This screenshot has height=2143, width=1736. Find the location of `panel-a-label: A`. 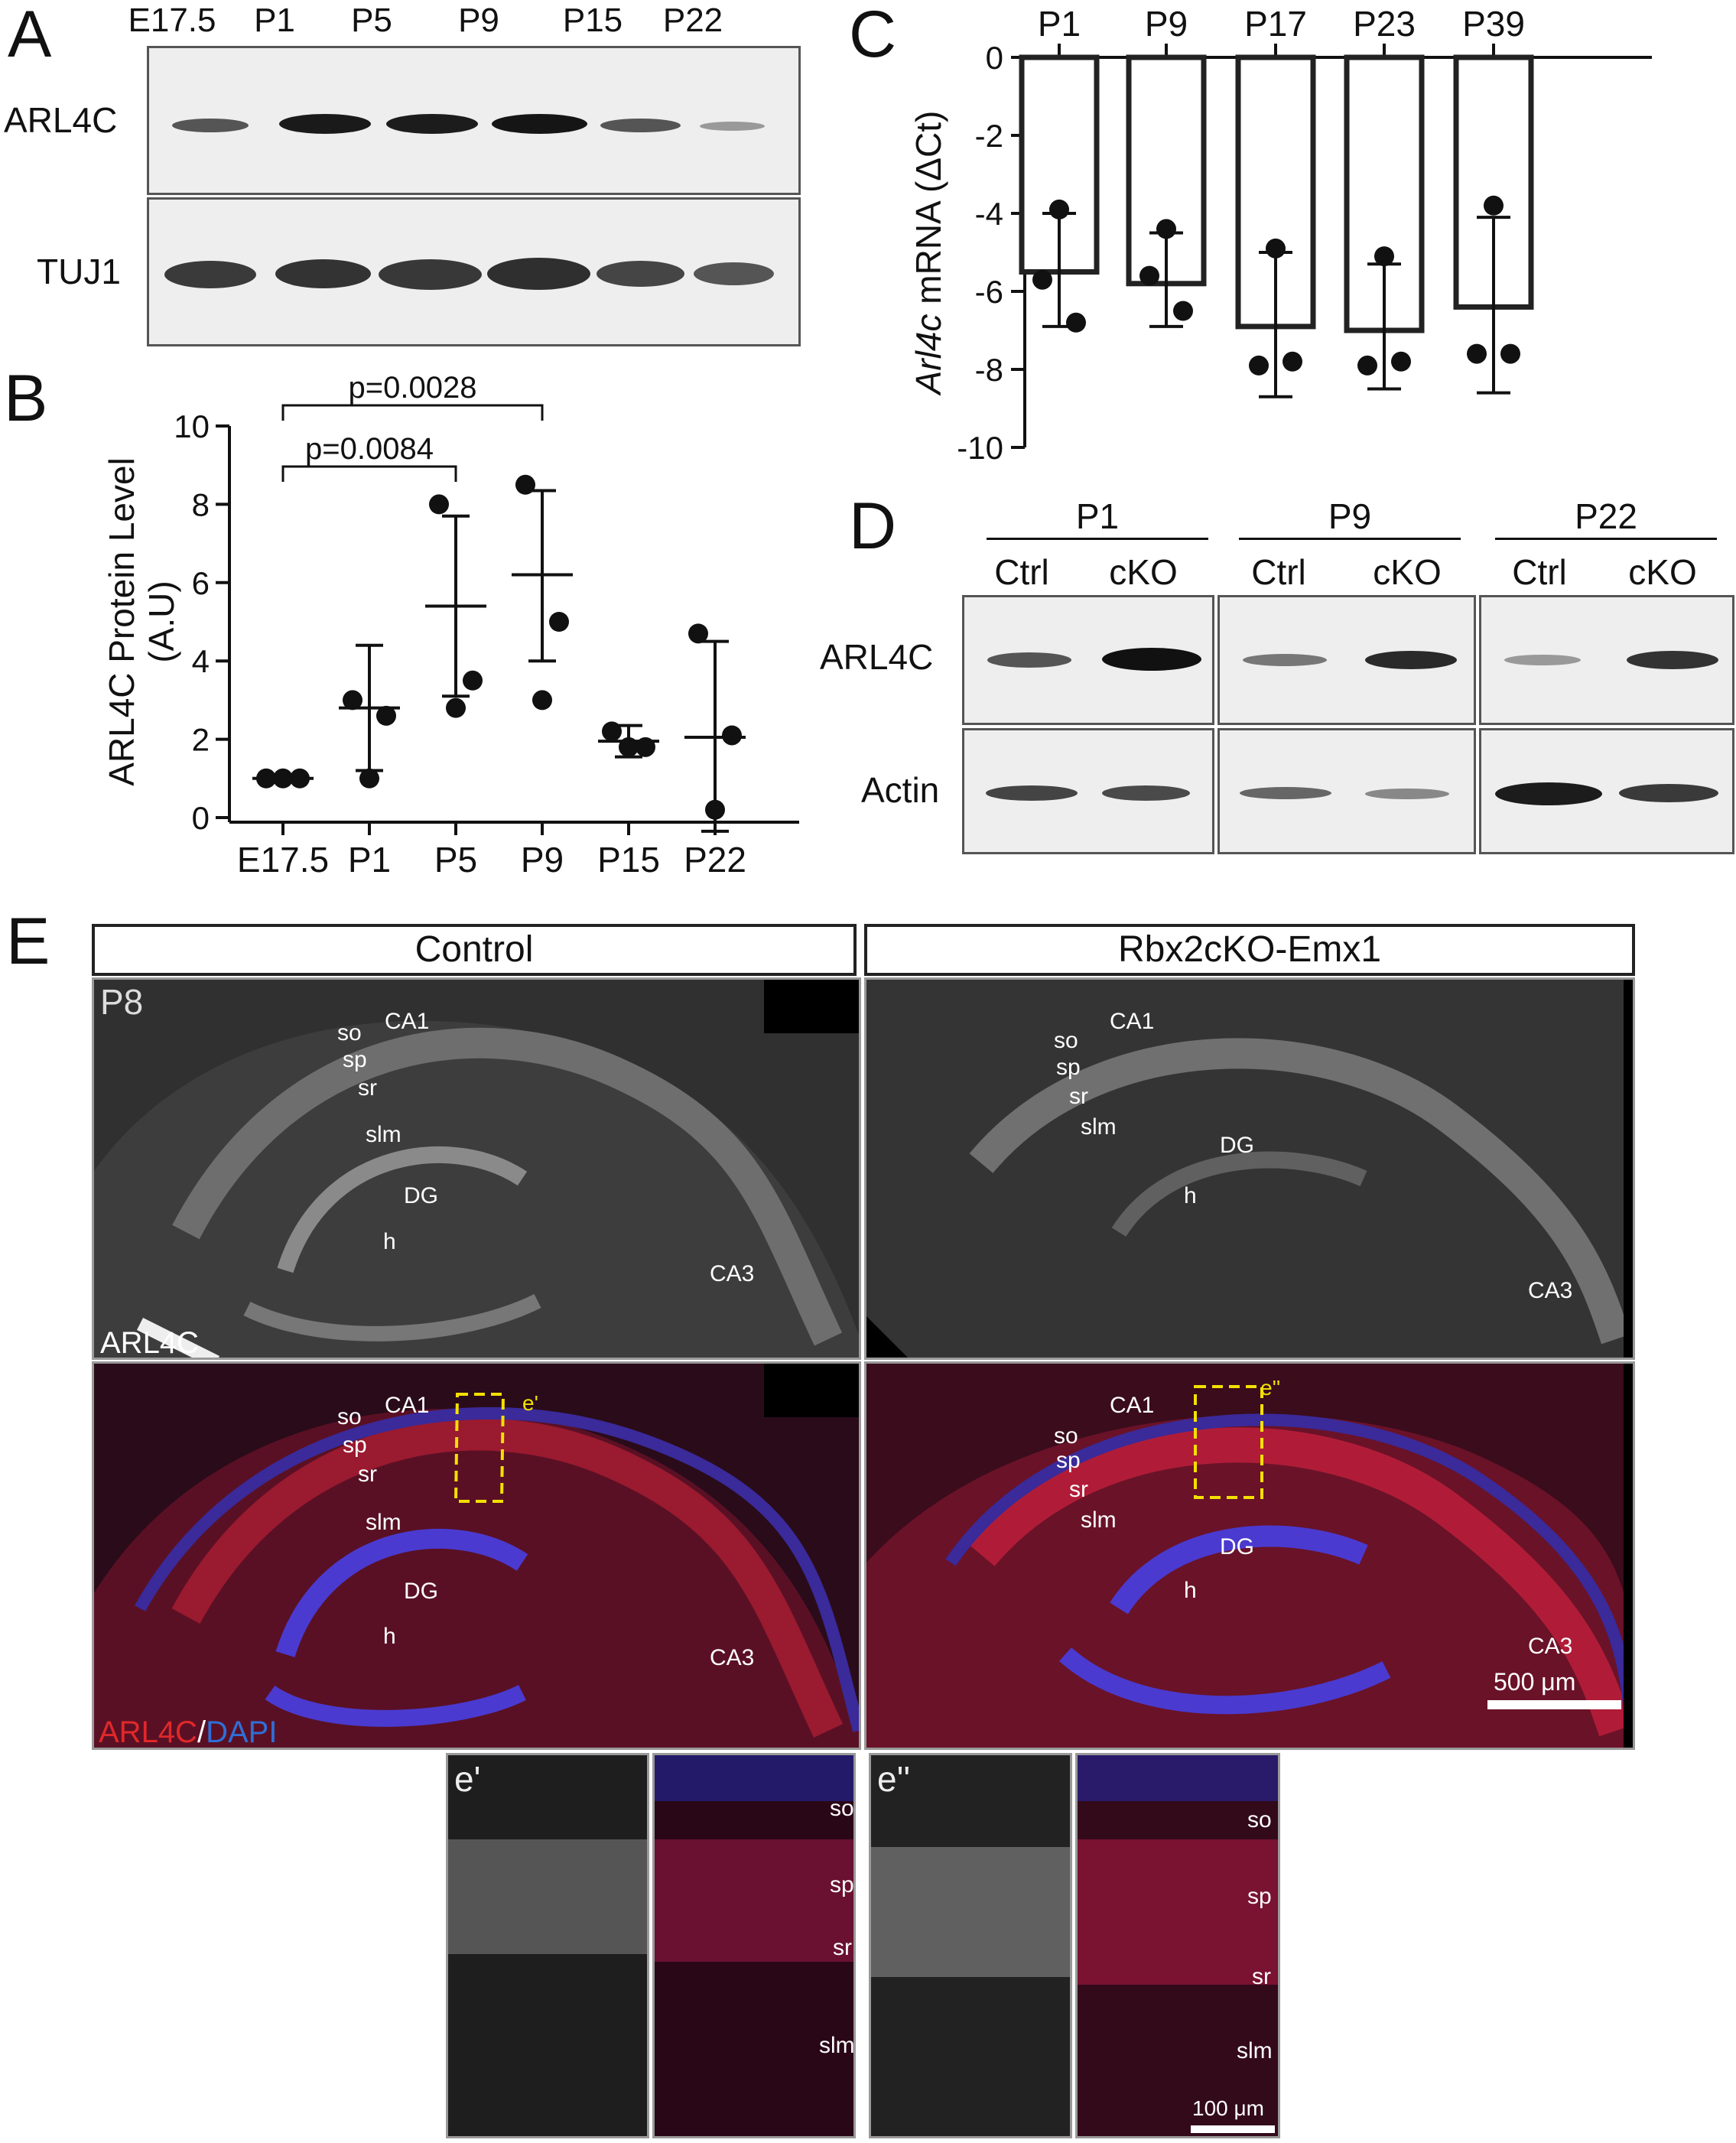

panel-a-label: A is located at coordinates (30, 35).